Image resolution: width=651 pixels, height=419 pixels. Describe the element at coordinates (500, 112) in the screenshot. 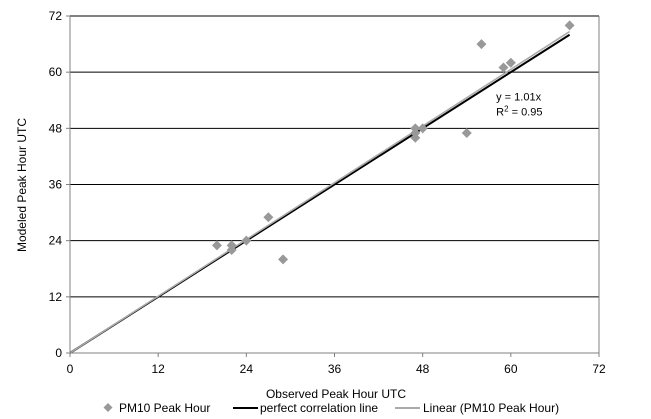

I see `r-squared-prefix: R` at that location.